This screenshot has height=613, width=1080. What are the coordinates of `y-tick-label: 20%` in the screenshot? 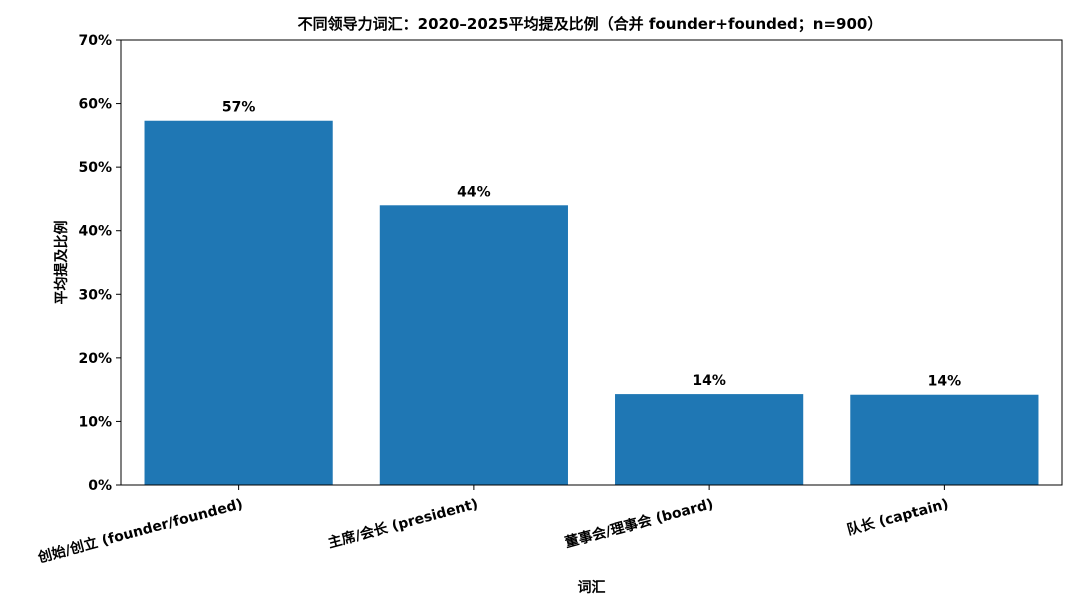 It's located at (95, 359).